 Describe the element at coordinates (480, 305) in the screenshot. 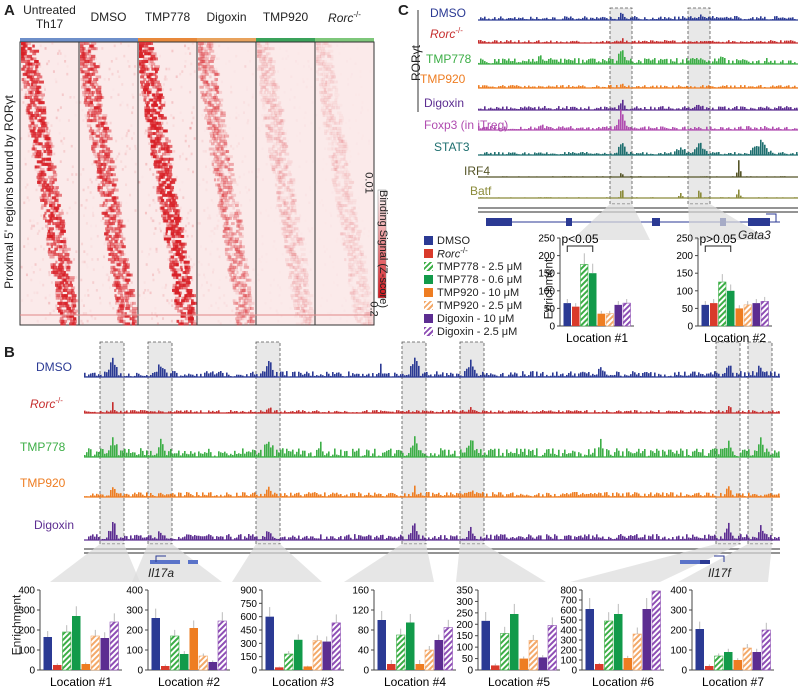

I see `legend-label: TMP920 - 2.5 μM` at that location.